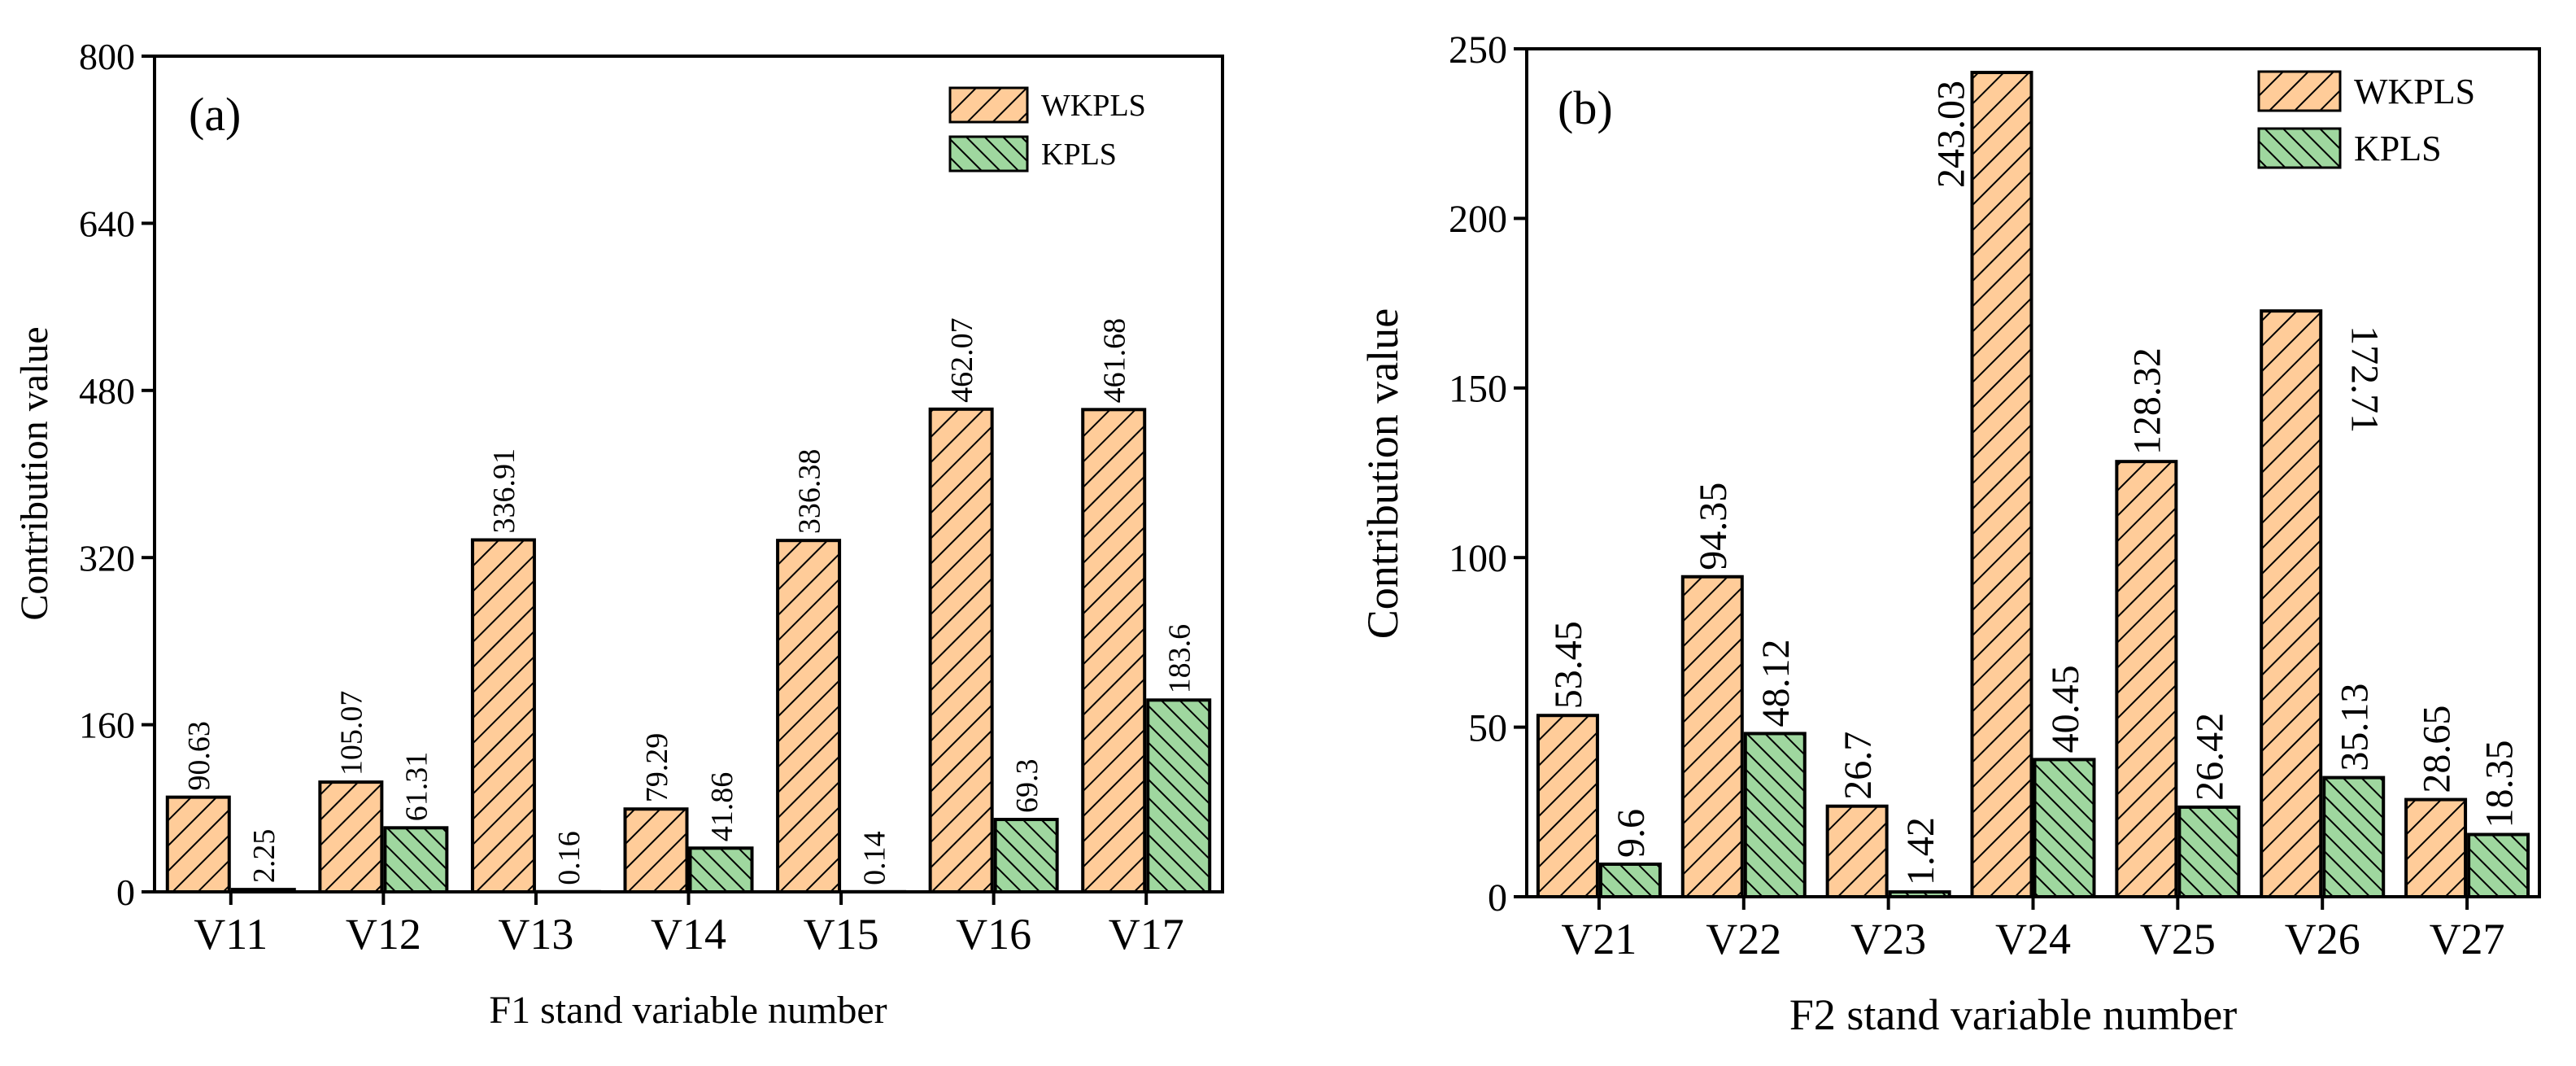 The image size is (2576, 1066). What do you see at coordinates (1713, 526) in the screenshot?
I see `data-label-wkpls-v22: 94.35` at bounding box center [1713, 526].